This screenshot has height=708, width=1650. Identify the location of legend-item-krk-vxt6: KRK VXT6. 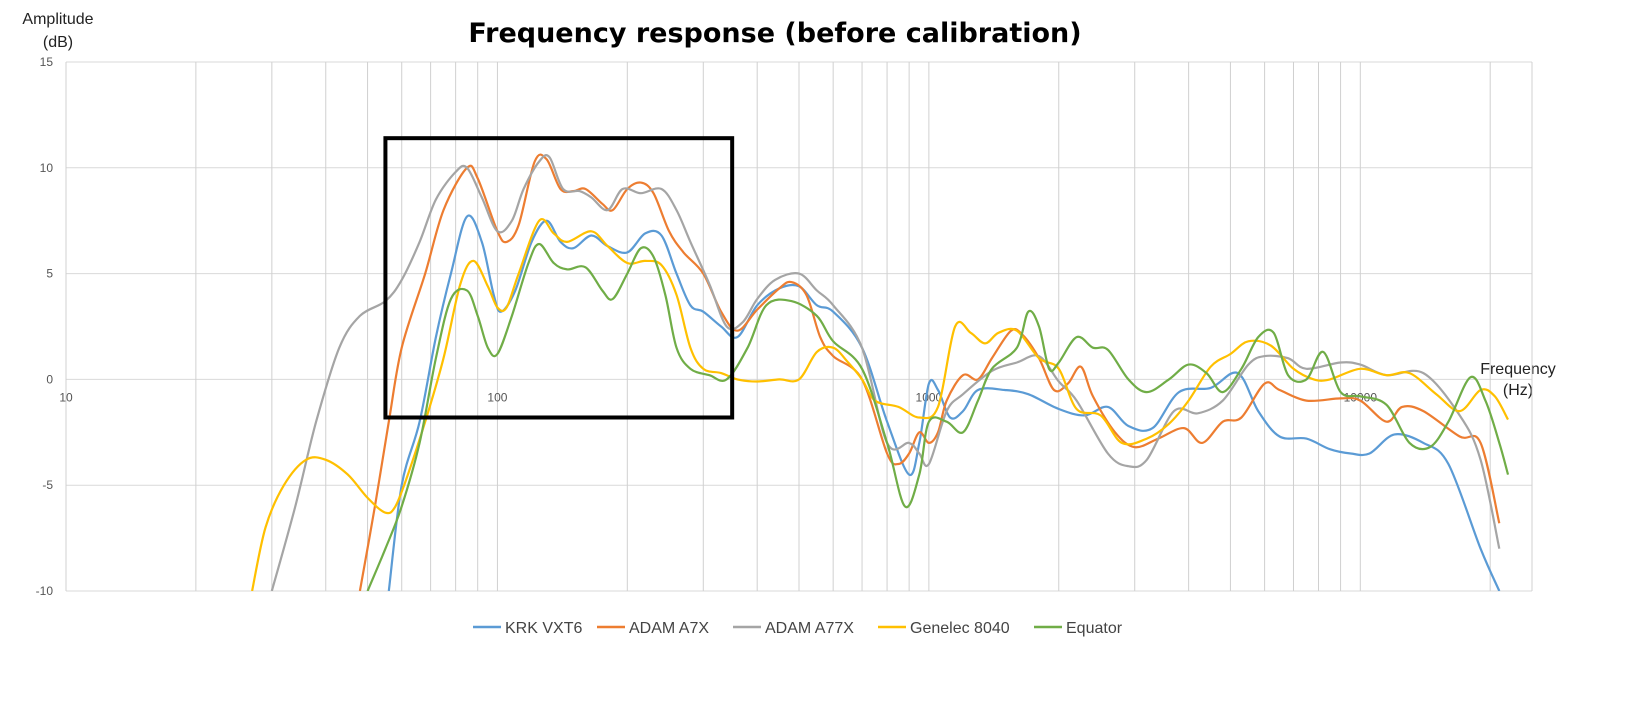
(527, 628).